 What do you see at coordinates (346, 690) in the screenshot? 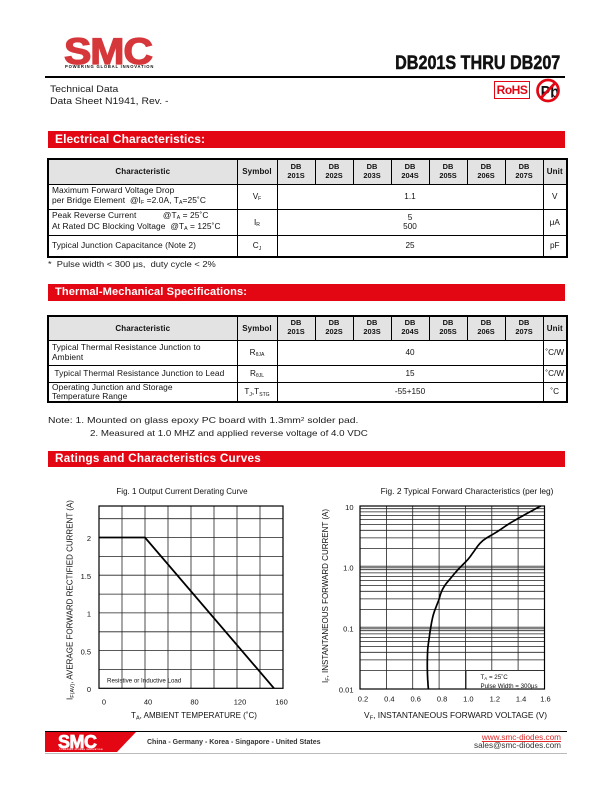
I see `svg-text: 0.01` at bounding box center [346, 690].